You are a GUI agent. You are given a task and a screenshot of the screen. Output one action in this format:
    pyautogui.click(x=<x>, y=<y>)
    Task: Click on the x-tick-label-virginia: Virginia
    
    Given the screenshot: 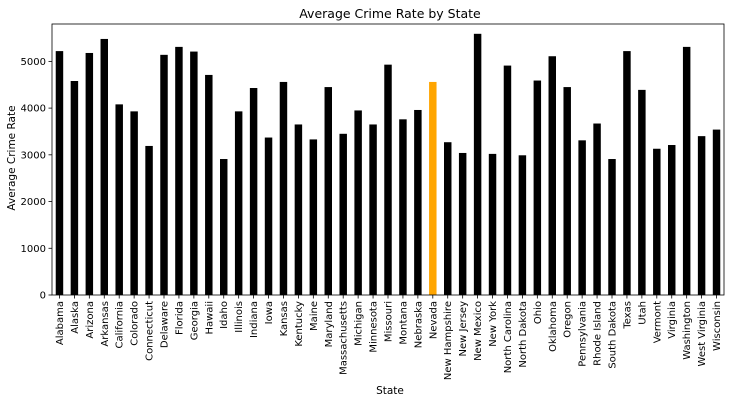 What is the action you would take?
    pyautogui.click(x=672, y=320)
    